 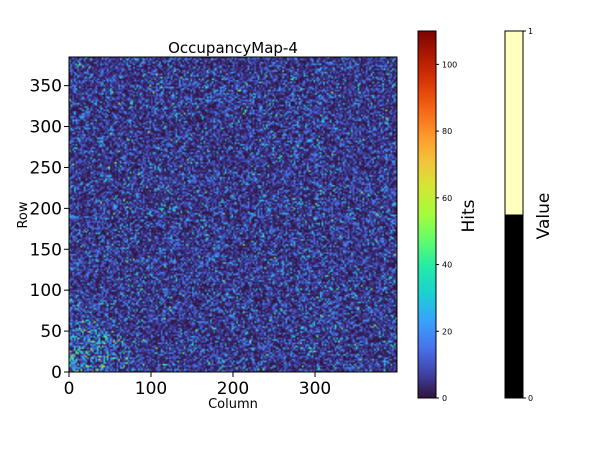 What do you see at coordinates (46, 87) in the screenshot?
I see `y-tick-label: 350` at bounding box center [46, 87].